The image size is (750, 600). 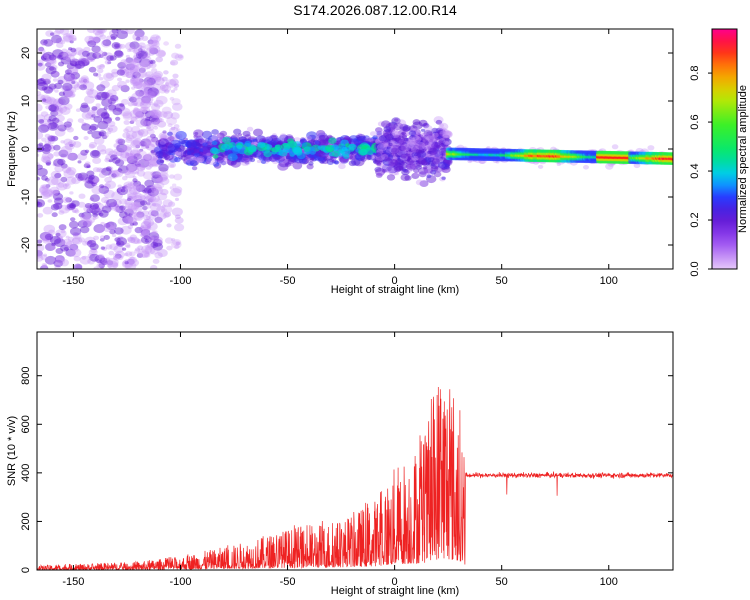 What do you see at coordinates (395, 591) in the screenshot?
I see `x-axis-label: Height of straight line (km)` at bounding box center [395, 591].